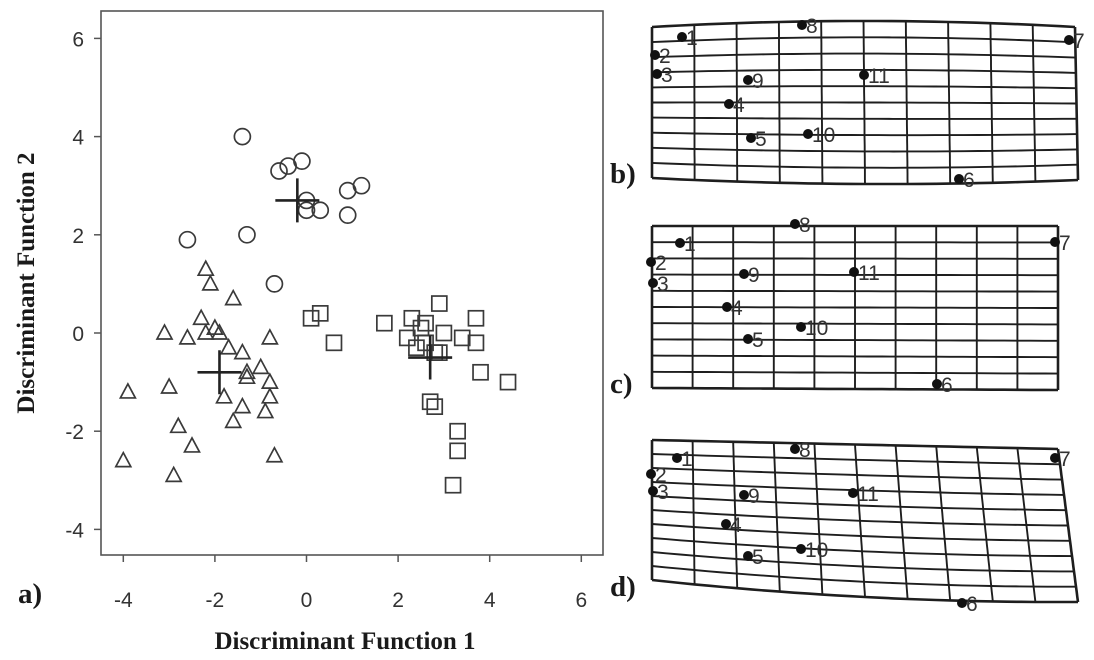 The width and height of the screenshot is (1094, 660). Describe the element at coordinates (972, 604) in the screenshot. I see `landmark-label: 6` at that location.